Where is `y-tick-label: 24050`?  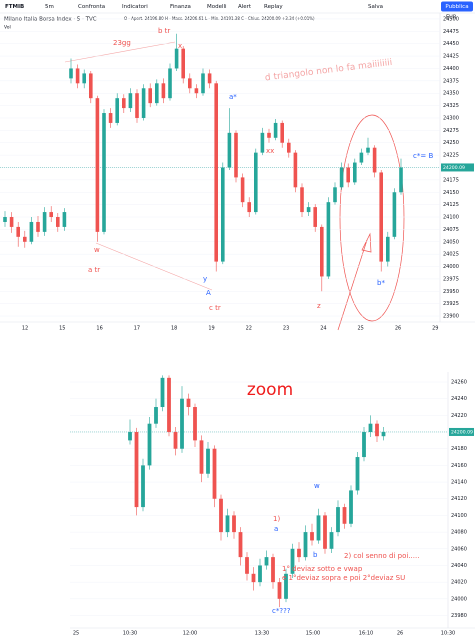 y-tick-label: 24050 is located at coordinates (451, 242).